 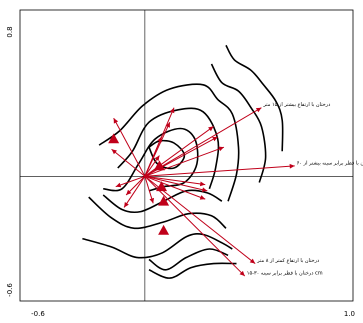 I want to click on y-tick-min: -0.6, so click(x=10, y=290).